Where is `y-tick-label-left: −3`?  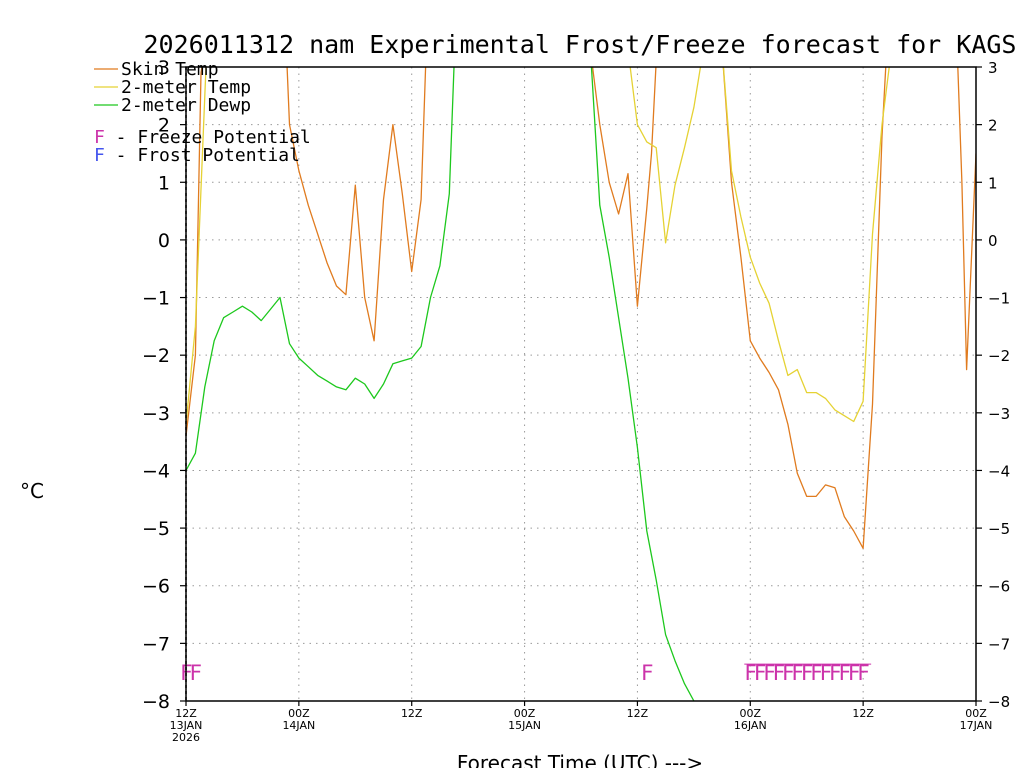 y-tick-label-left: −3 is located at coordinates (156, 414).